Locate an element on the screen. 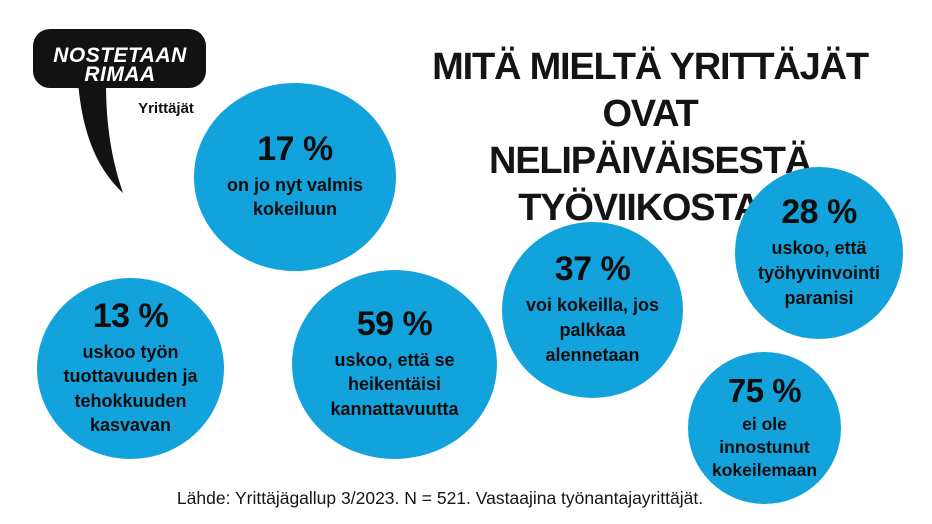  logo-text-line1: NOSTETAAN is located at coordinates (120, 55).